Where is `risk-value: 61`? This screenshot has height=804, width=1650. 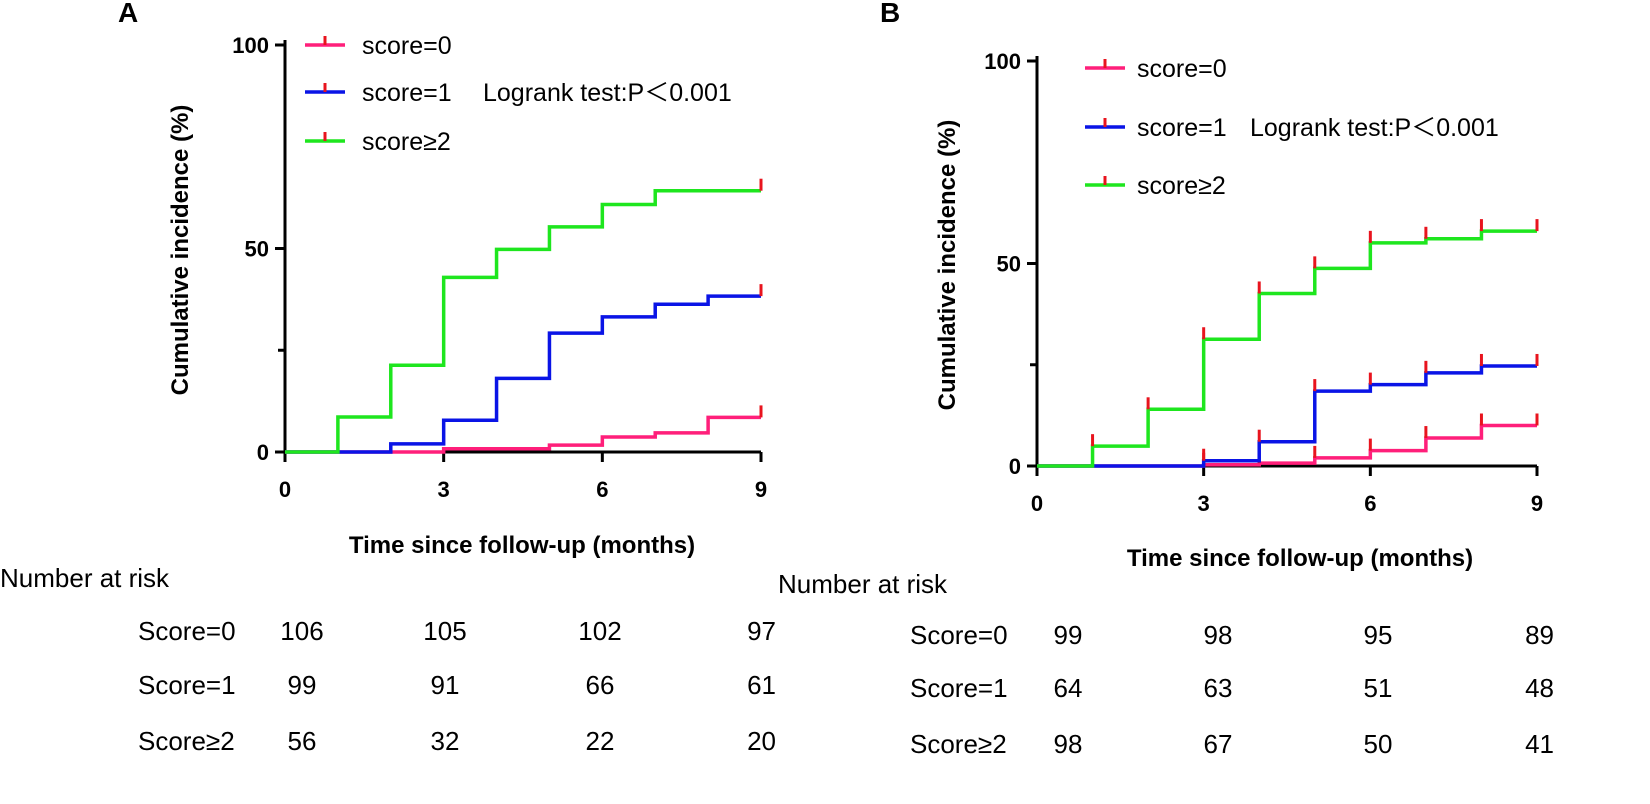
risk-value: 61 is located at coordinates (761, 685).